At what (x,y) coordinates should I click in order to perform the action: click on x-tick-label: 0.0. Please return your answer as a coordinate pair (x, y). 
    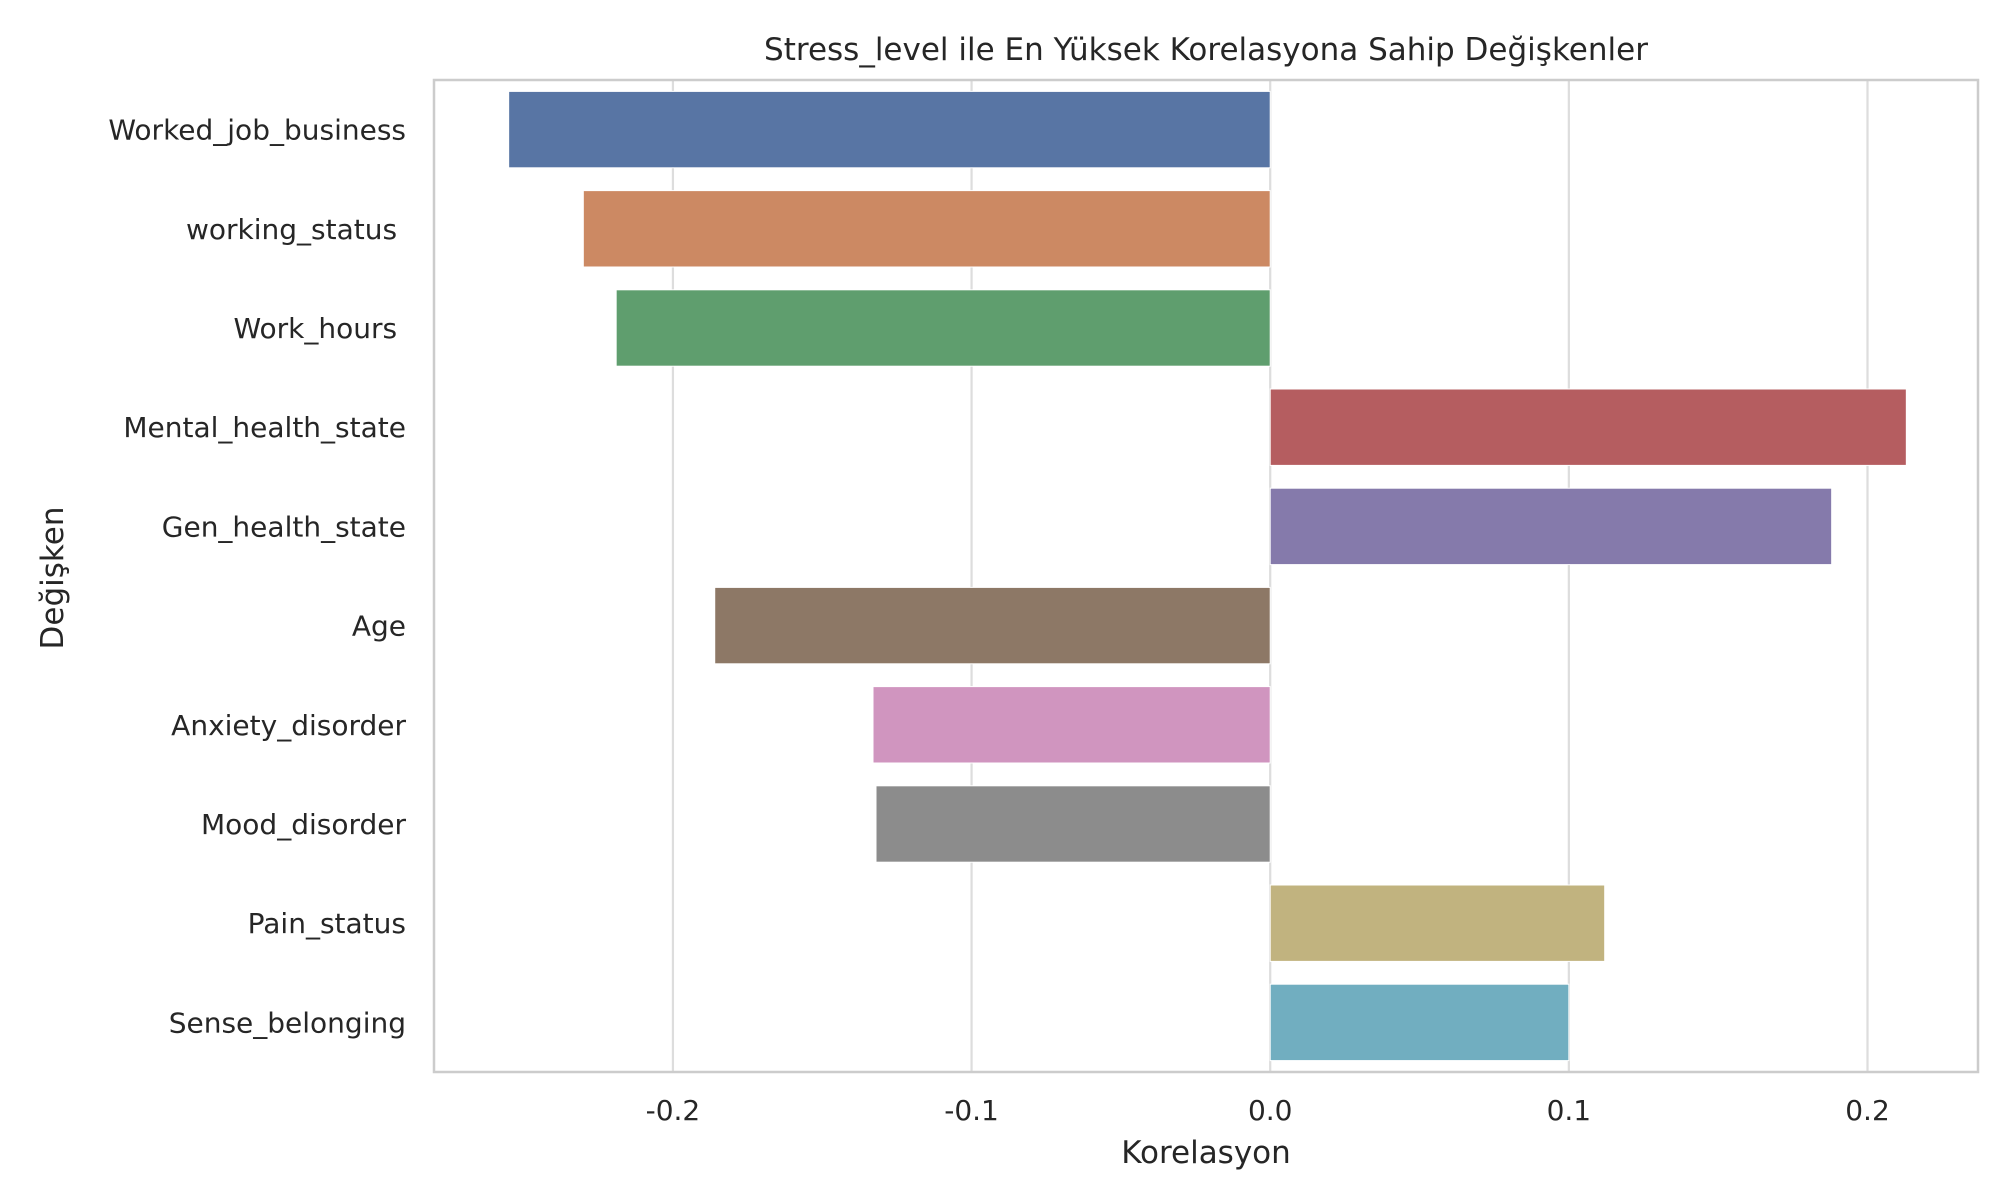
    Looking at the image, I should click on (1270, 1110).